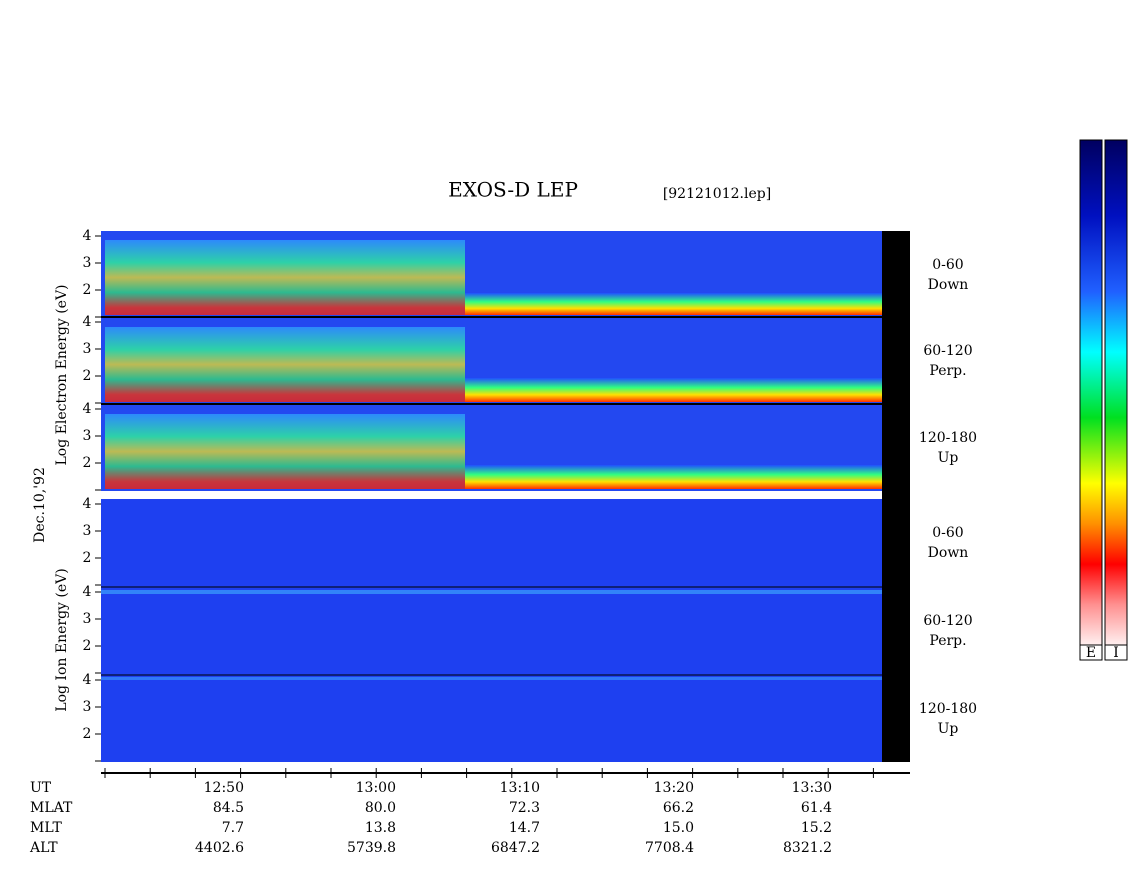 The height and width of the screenshot is (875, 1130). I want to click on table-cell: 80.0, so click(380, 808).